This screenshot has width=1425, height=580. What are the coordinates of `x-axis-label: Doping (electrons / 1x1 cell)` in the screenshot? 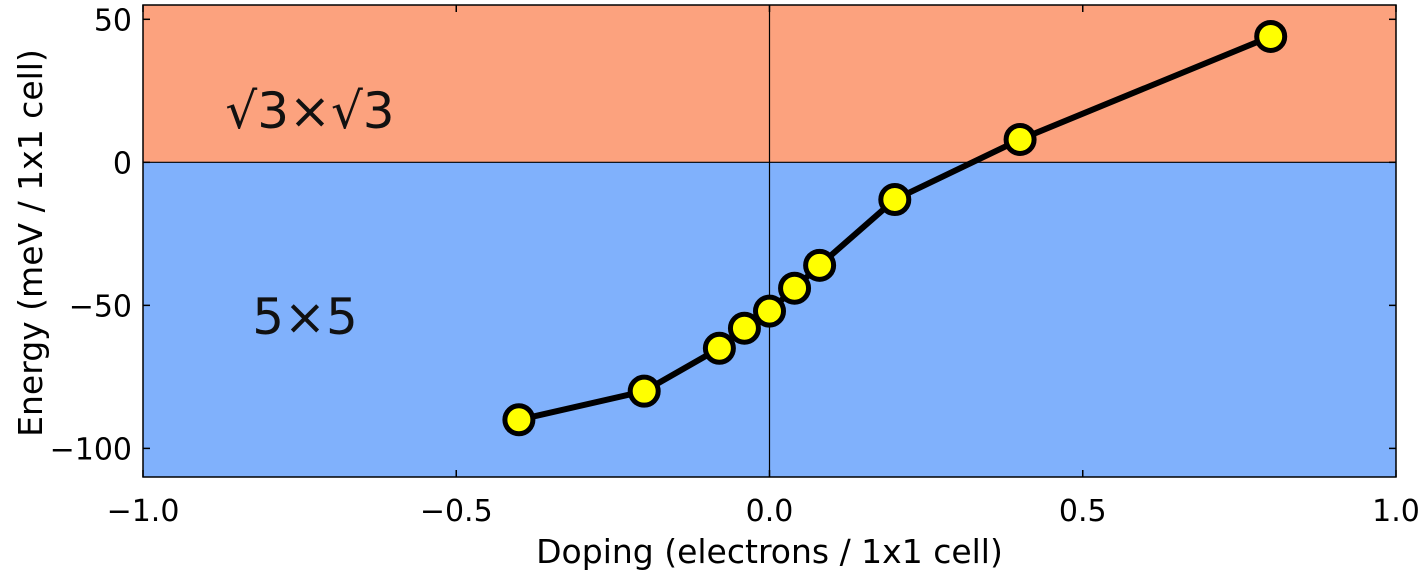 It's located at (769, 551).